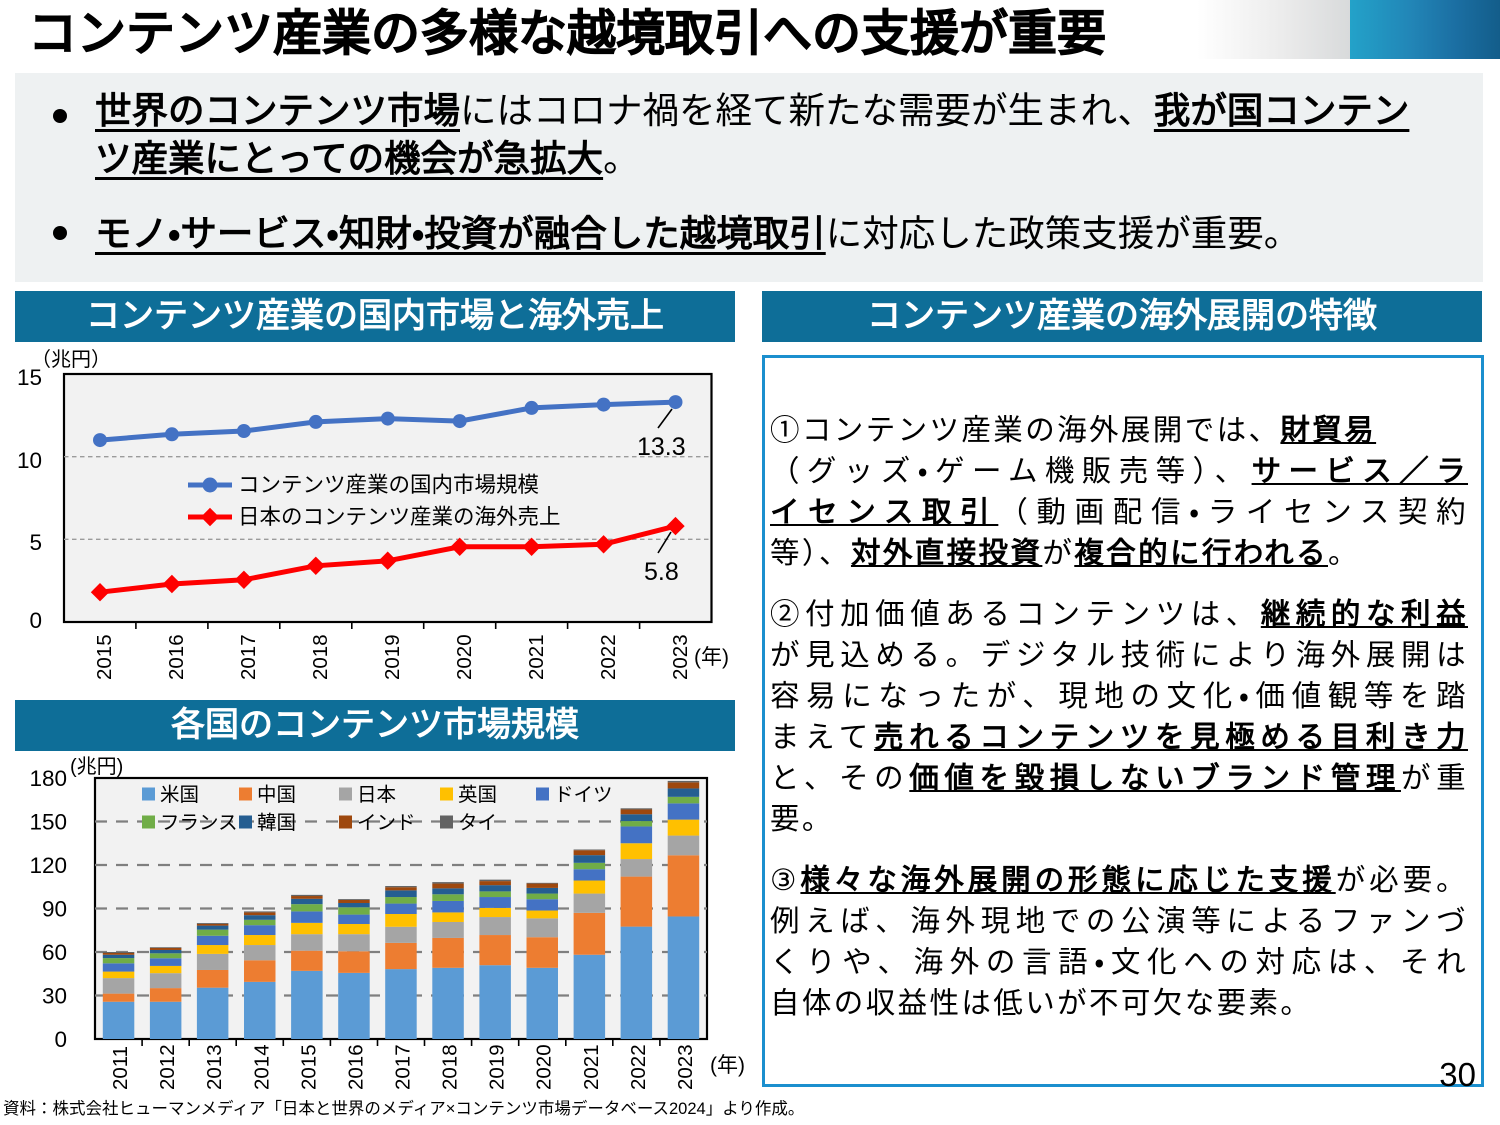  Describe the element at coordinates (199, 823) in the screenshot. I see `svg-text: フランス` at that location.